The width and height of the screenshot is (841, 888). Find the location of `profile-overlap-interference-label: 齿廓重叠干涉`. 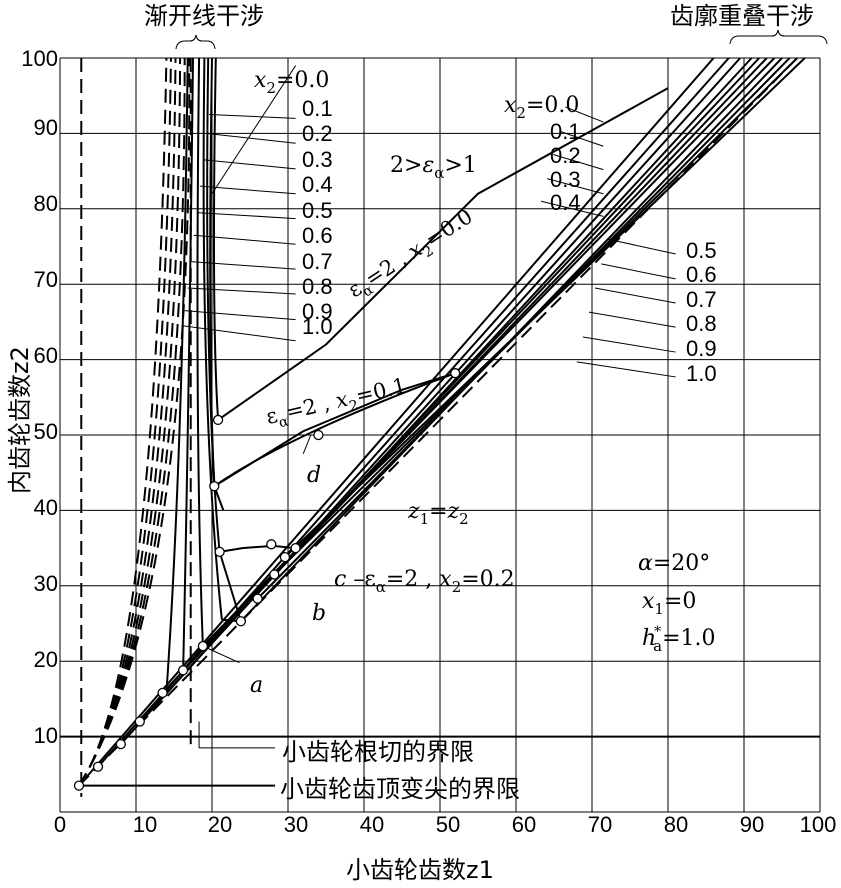

profile-overlap-interference-label: 齿廓重叠干涉 is located at coordinates (742, 16).